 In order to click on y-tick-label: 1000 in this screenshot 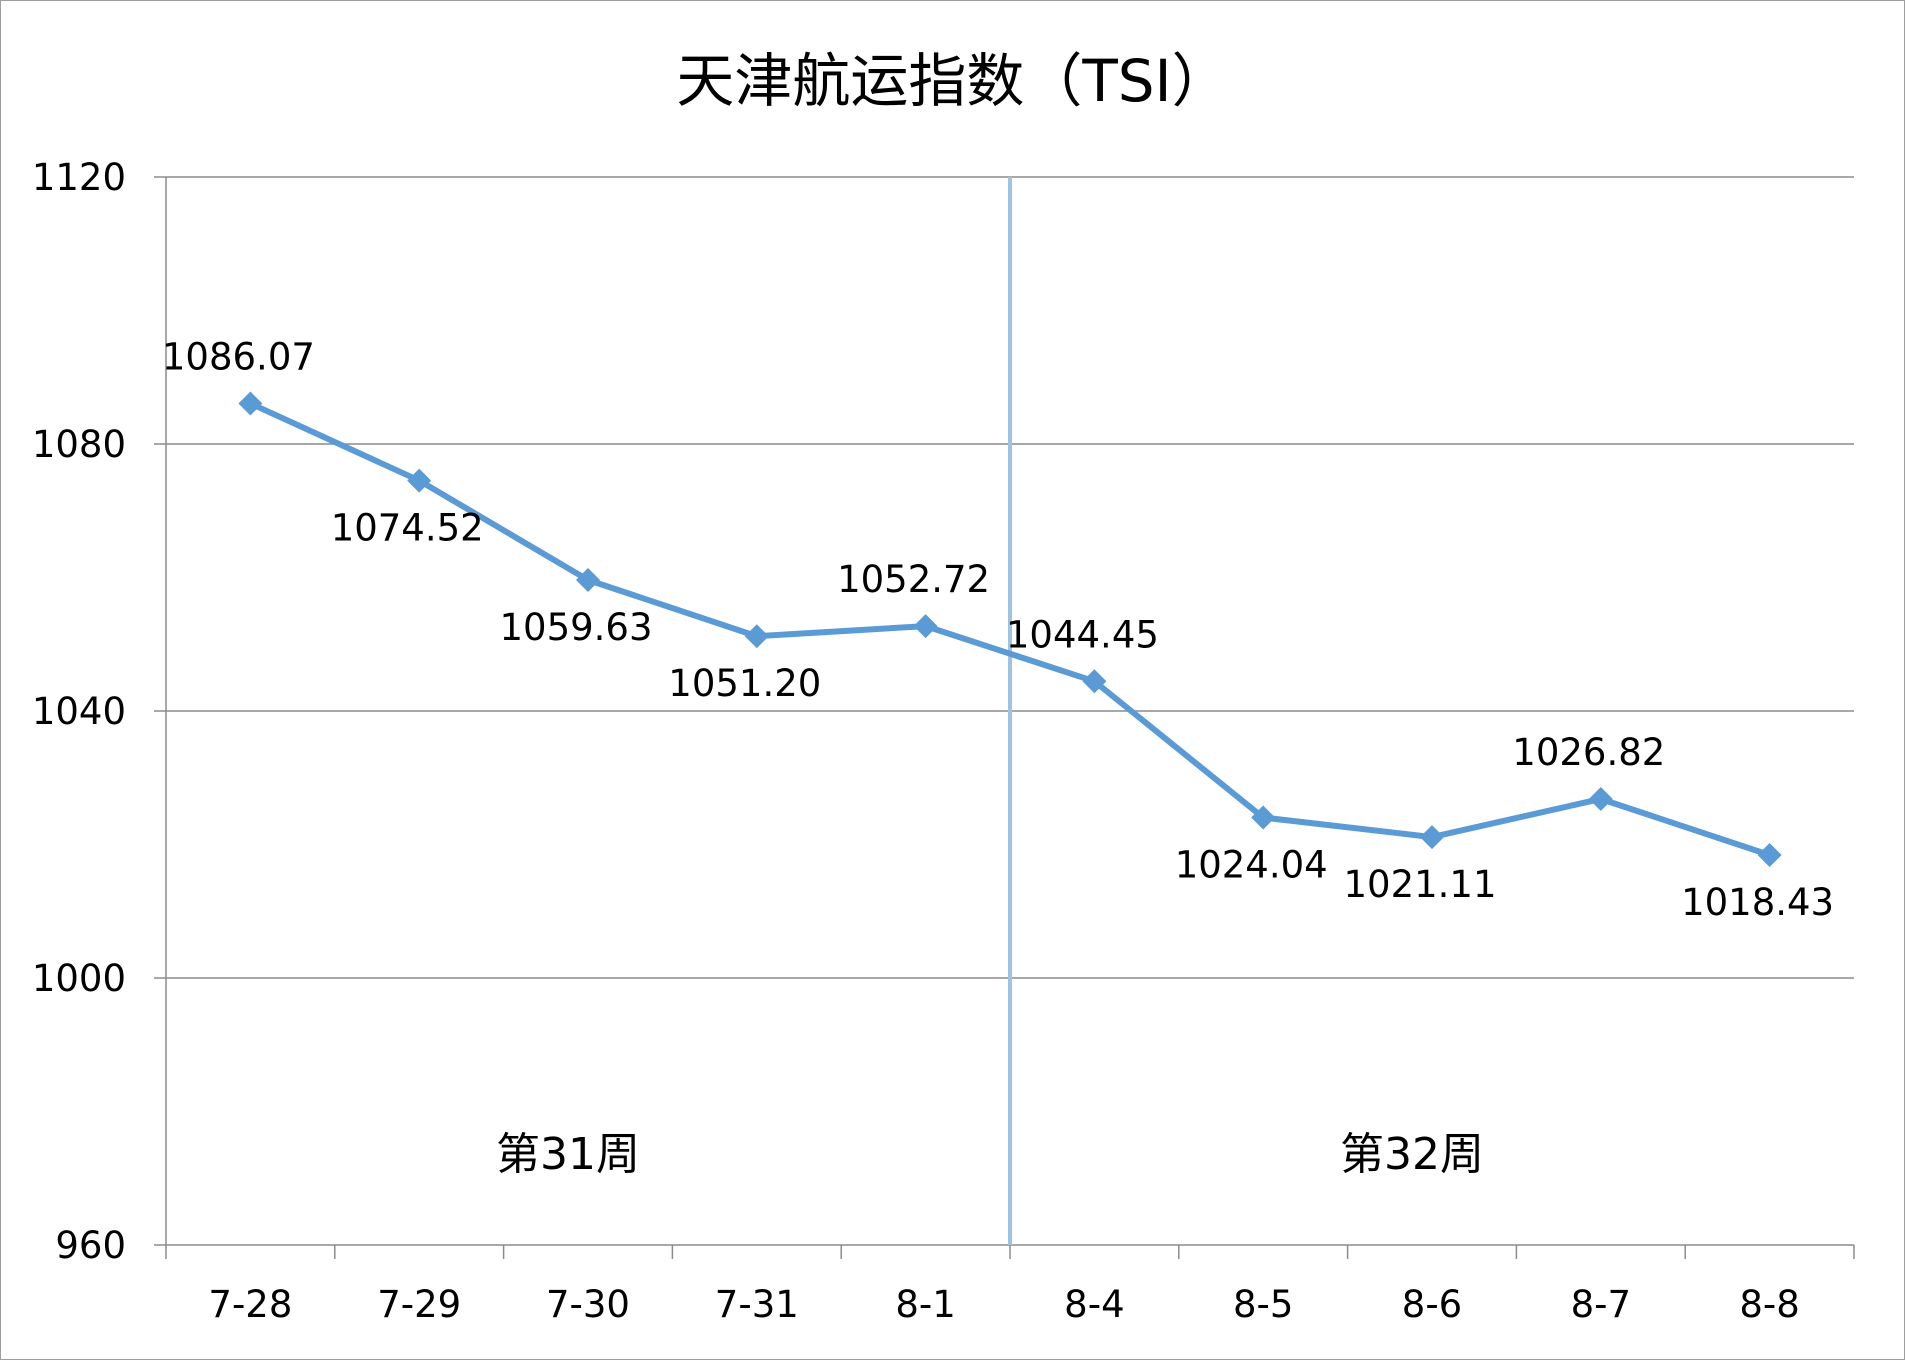, I will do `click(79, 978)`.